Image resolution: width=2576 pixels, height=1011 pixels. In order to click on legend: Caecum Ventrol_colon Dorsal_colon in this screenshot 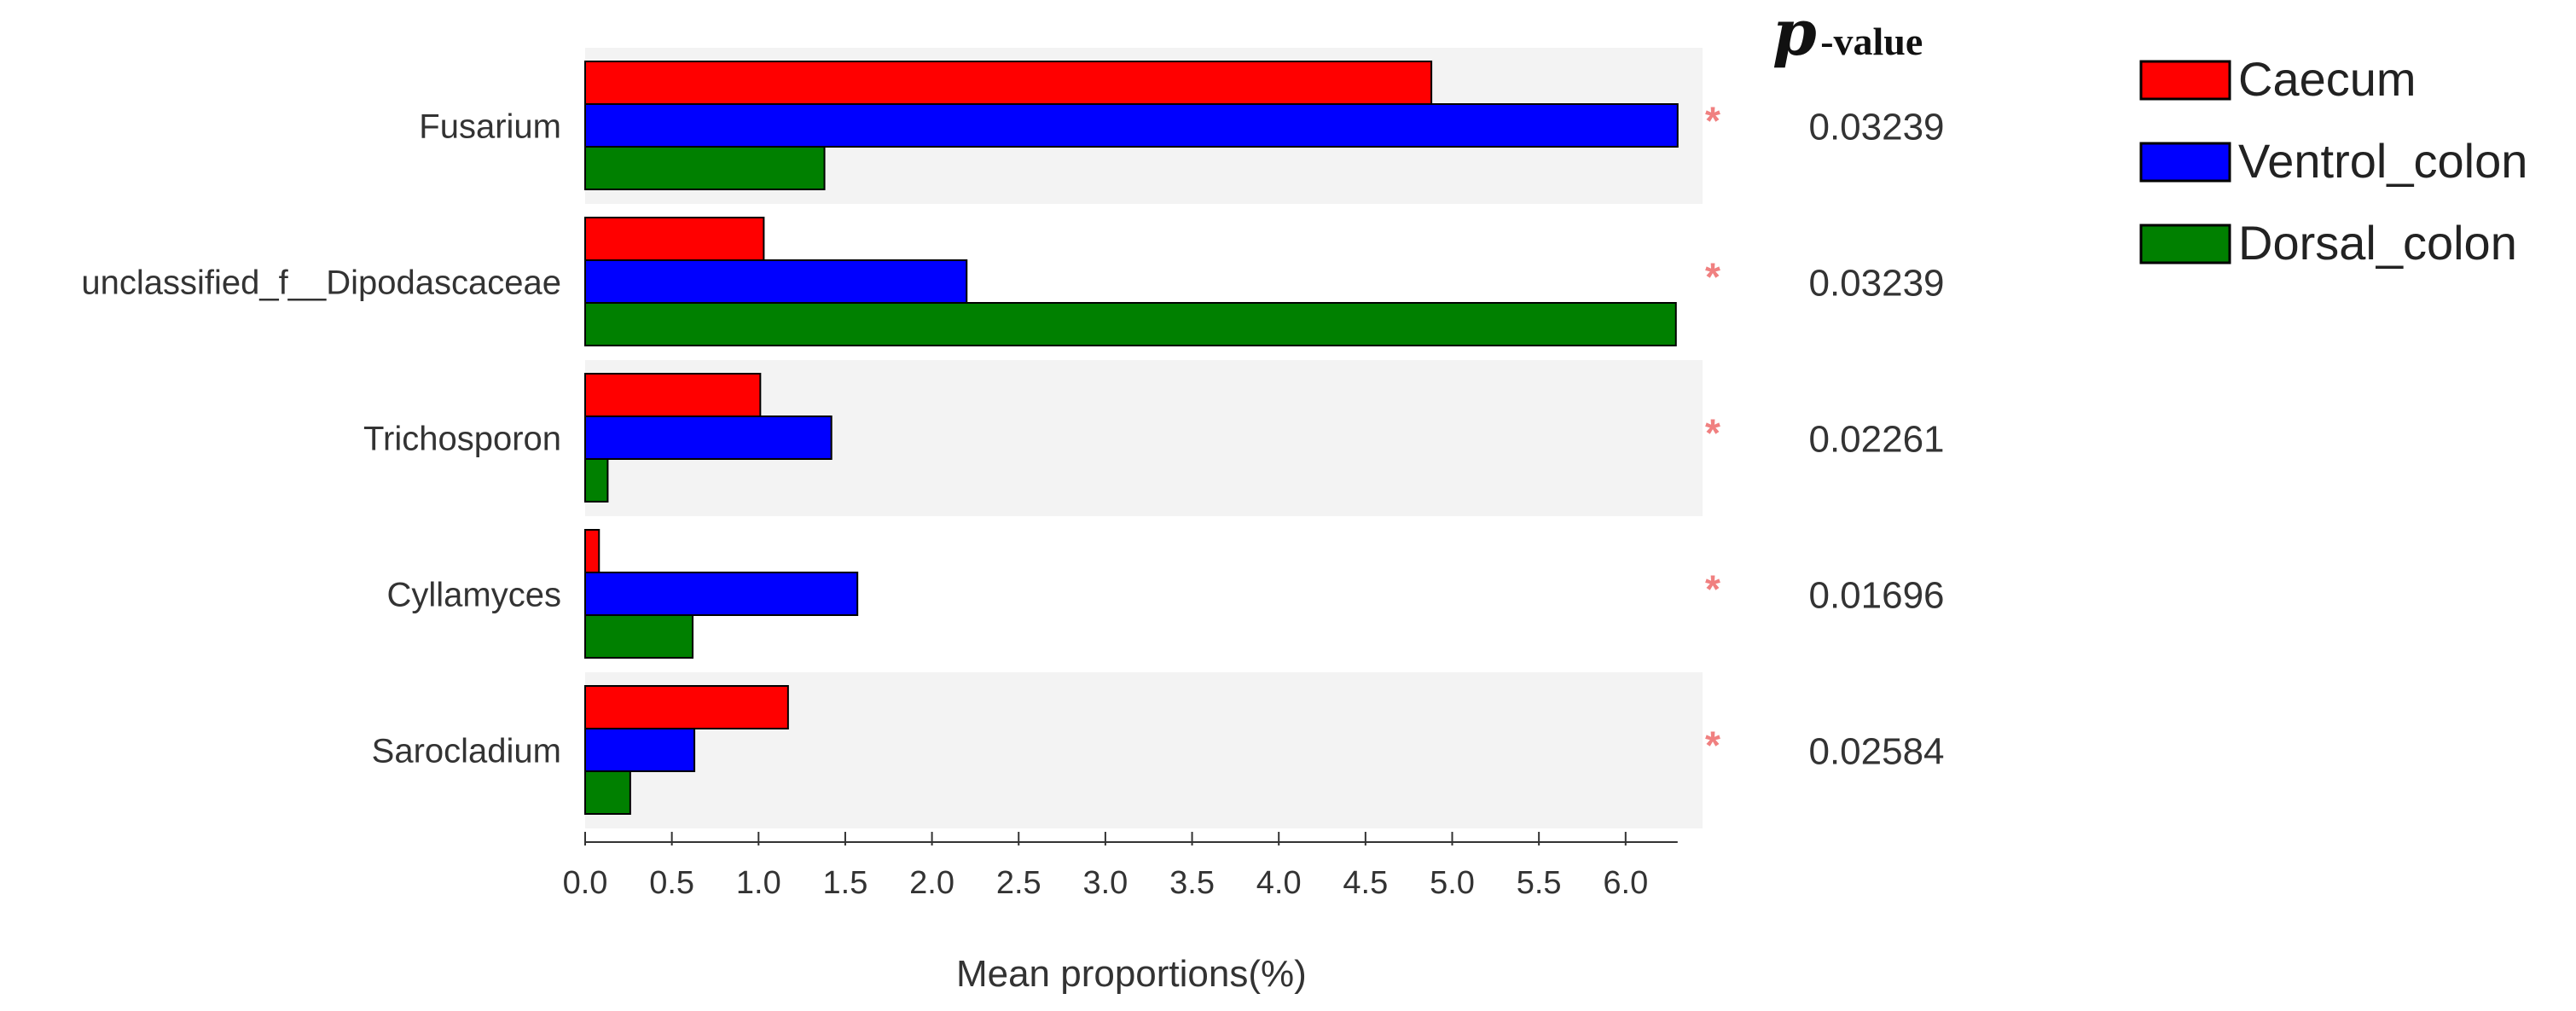, I will do `click(2333, 161)`.